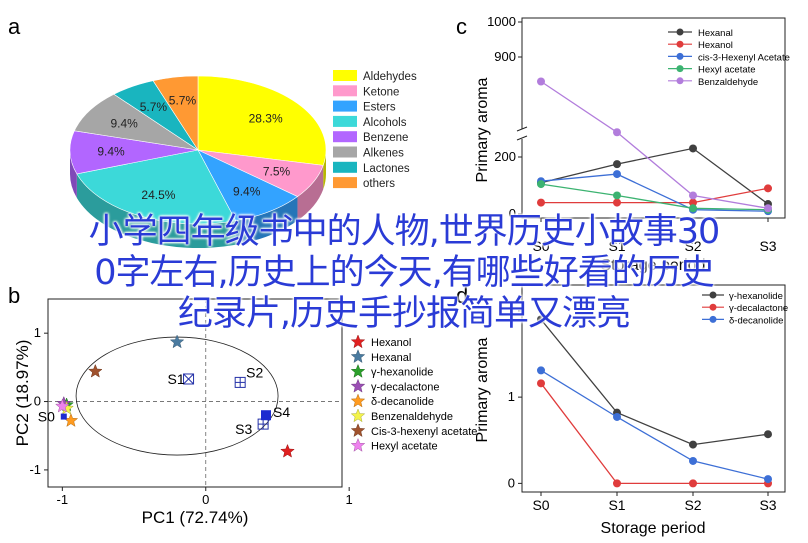 This screenshot has width=808, height=543. What do you see at coordinates (358, 341) in the screenshot?
I see `legend-star-hexanol` at bounding box center [358, 341].